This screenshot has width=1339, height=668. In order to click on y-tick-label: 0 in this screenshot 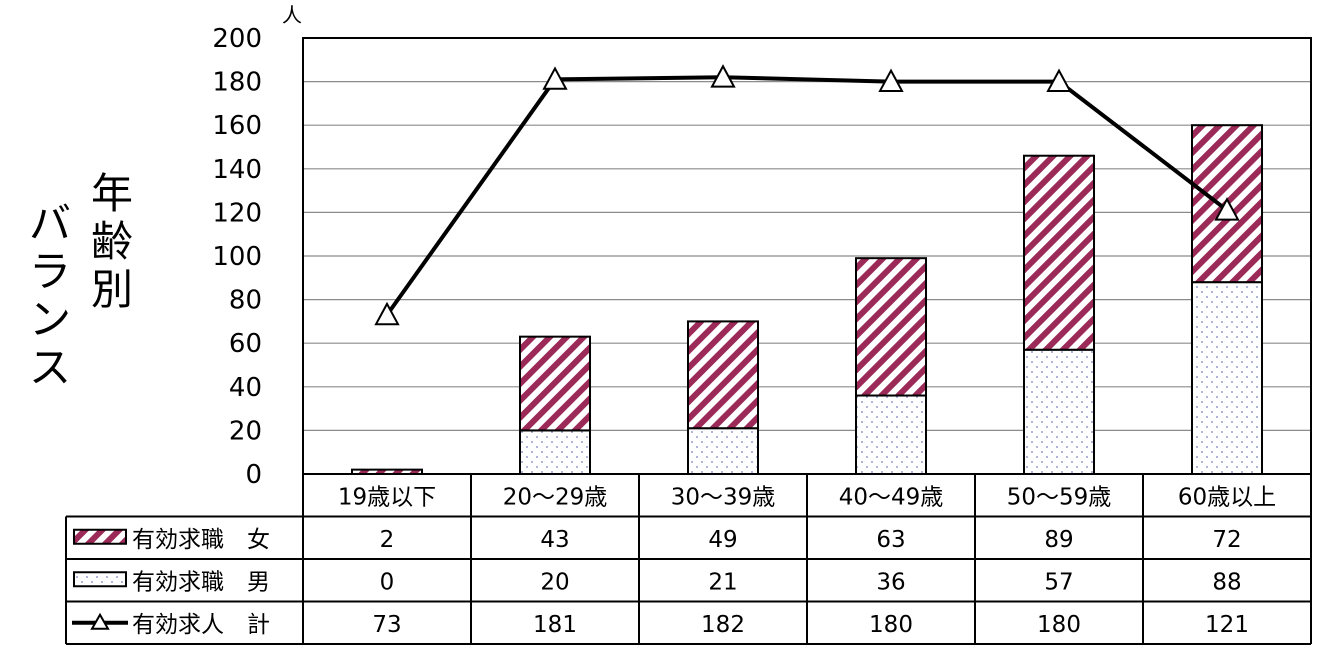, I will do `click(253, 475)`.